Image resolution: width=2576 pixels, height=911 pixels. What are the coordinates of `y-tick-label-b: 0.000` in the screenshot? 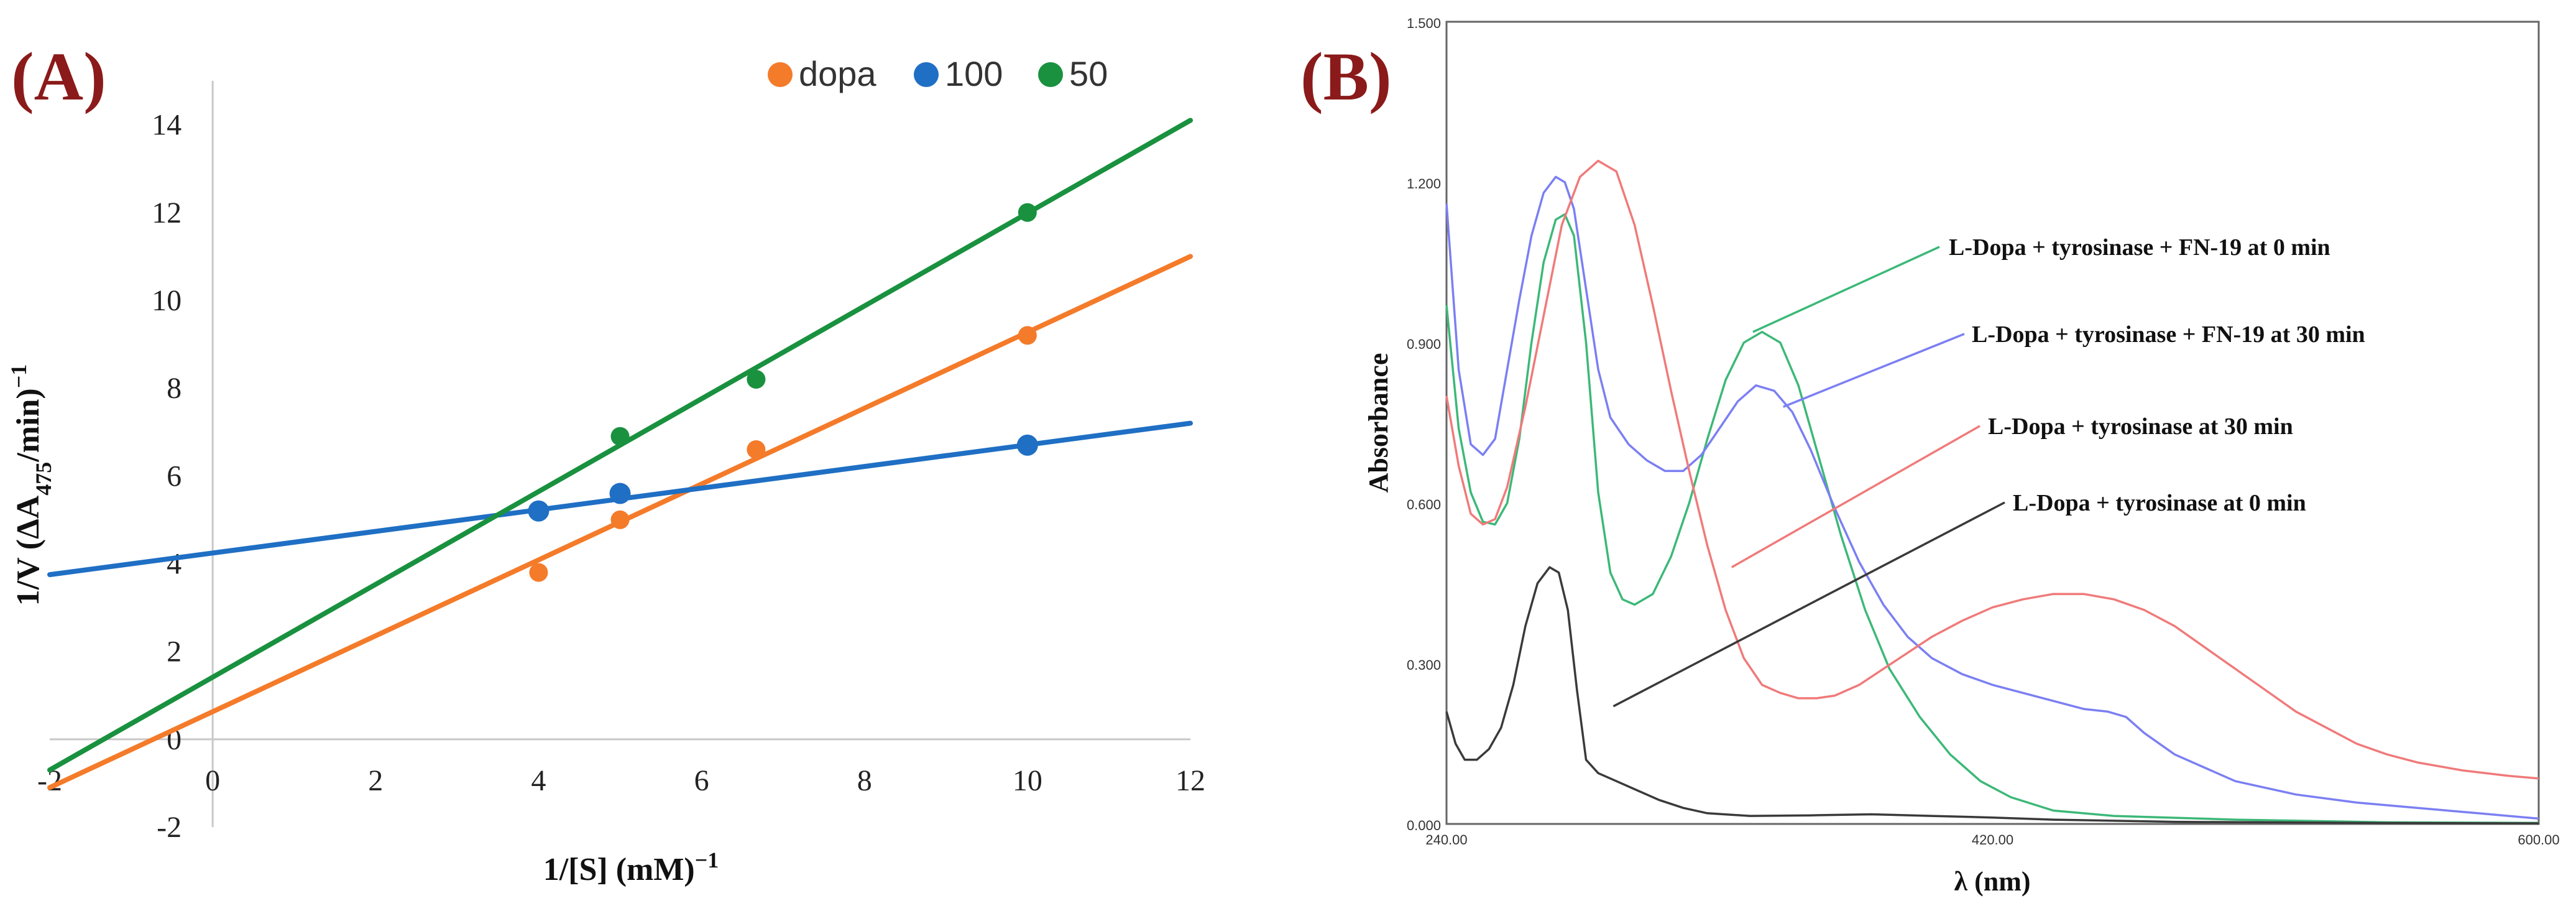 It's located at (1424, 825).